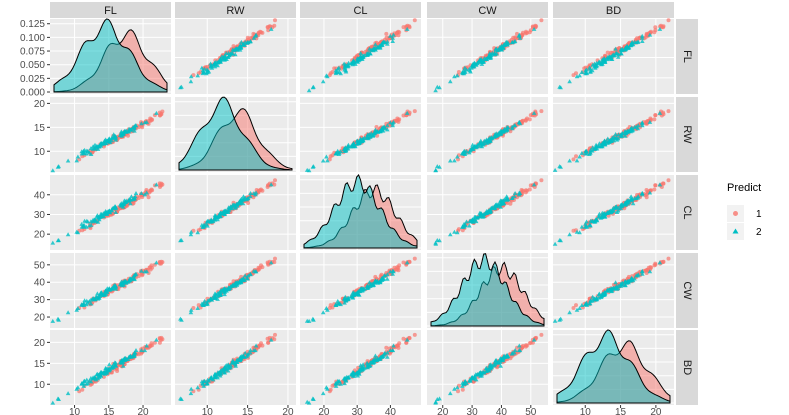 This screenshot has height=415, width=789. Describe the element at coordinates (360, 290) in the screenshot. I see `panel-cw-cl` at that location.